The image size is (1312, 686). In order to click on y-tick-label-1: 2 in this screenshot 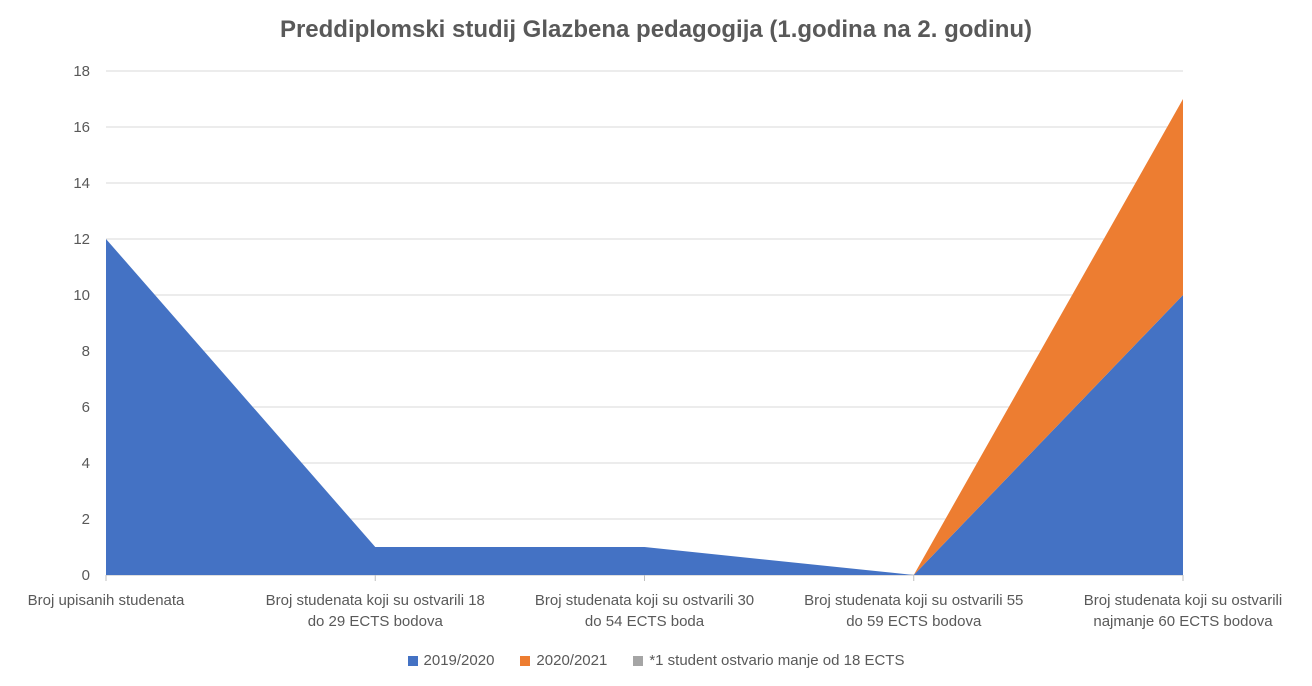, I will do `click(86, 519)`.